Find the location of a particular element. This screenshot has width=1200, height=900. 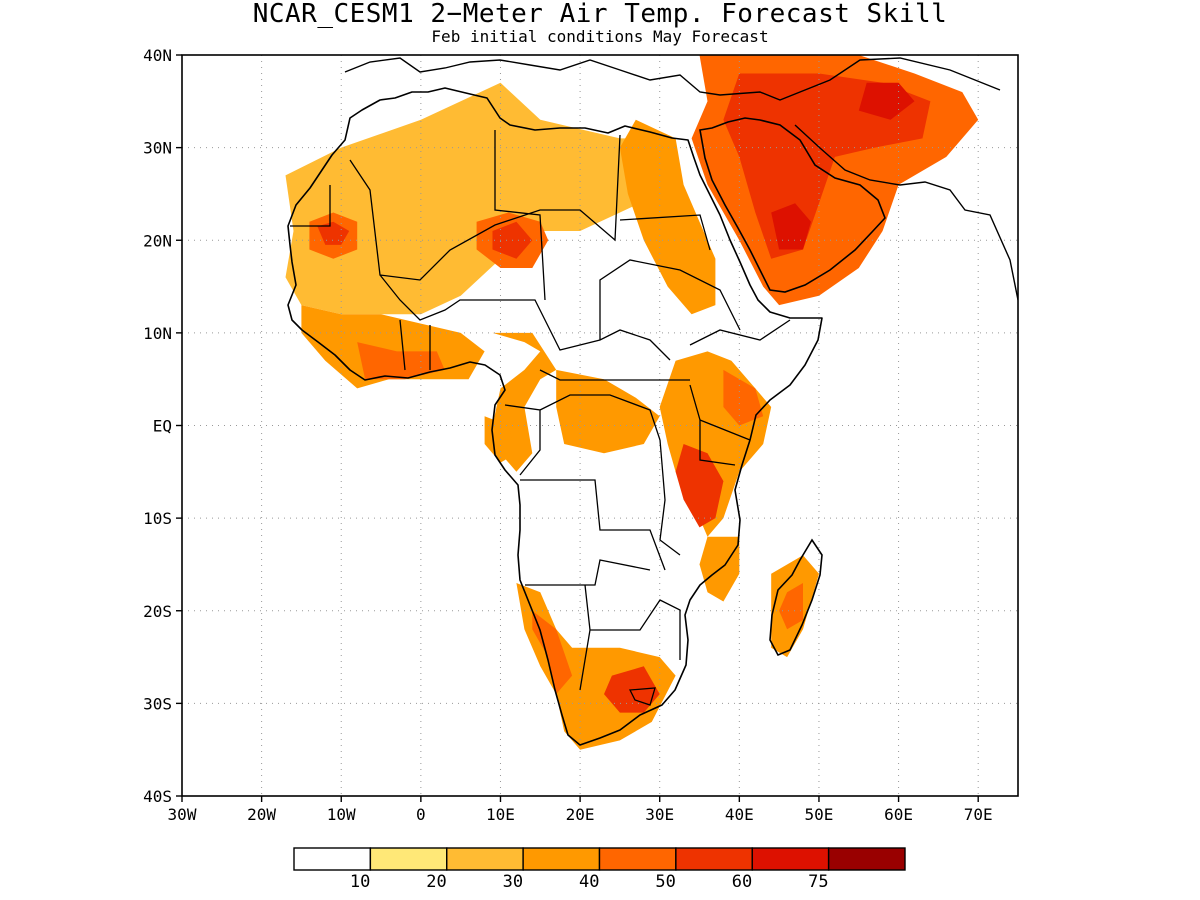

colorbar-label: 50 is located at coordinates (665, 882).